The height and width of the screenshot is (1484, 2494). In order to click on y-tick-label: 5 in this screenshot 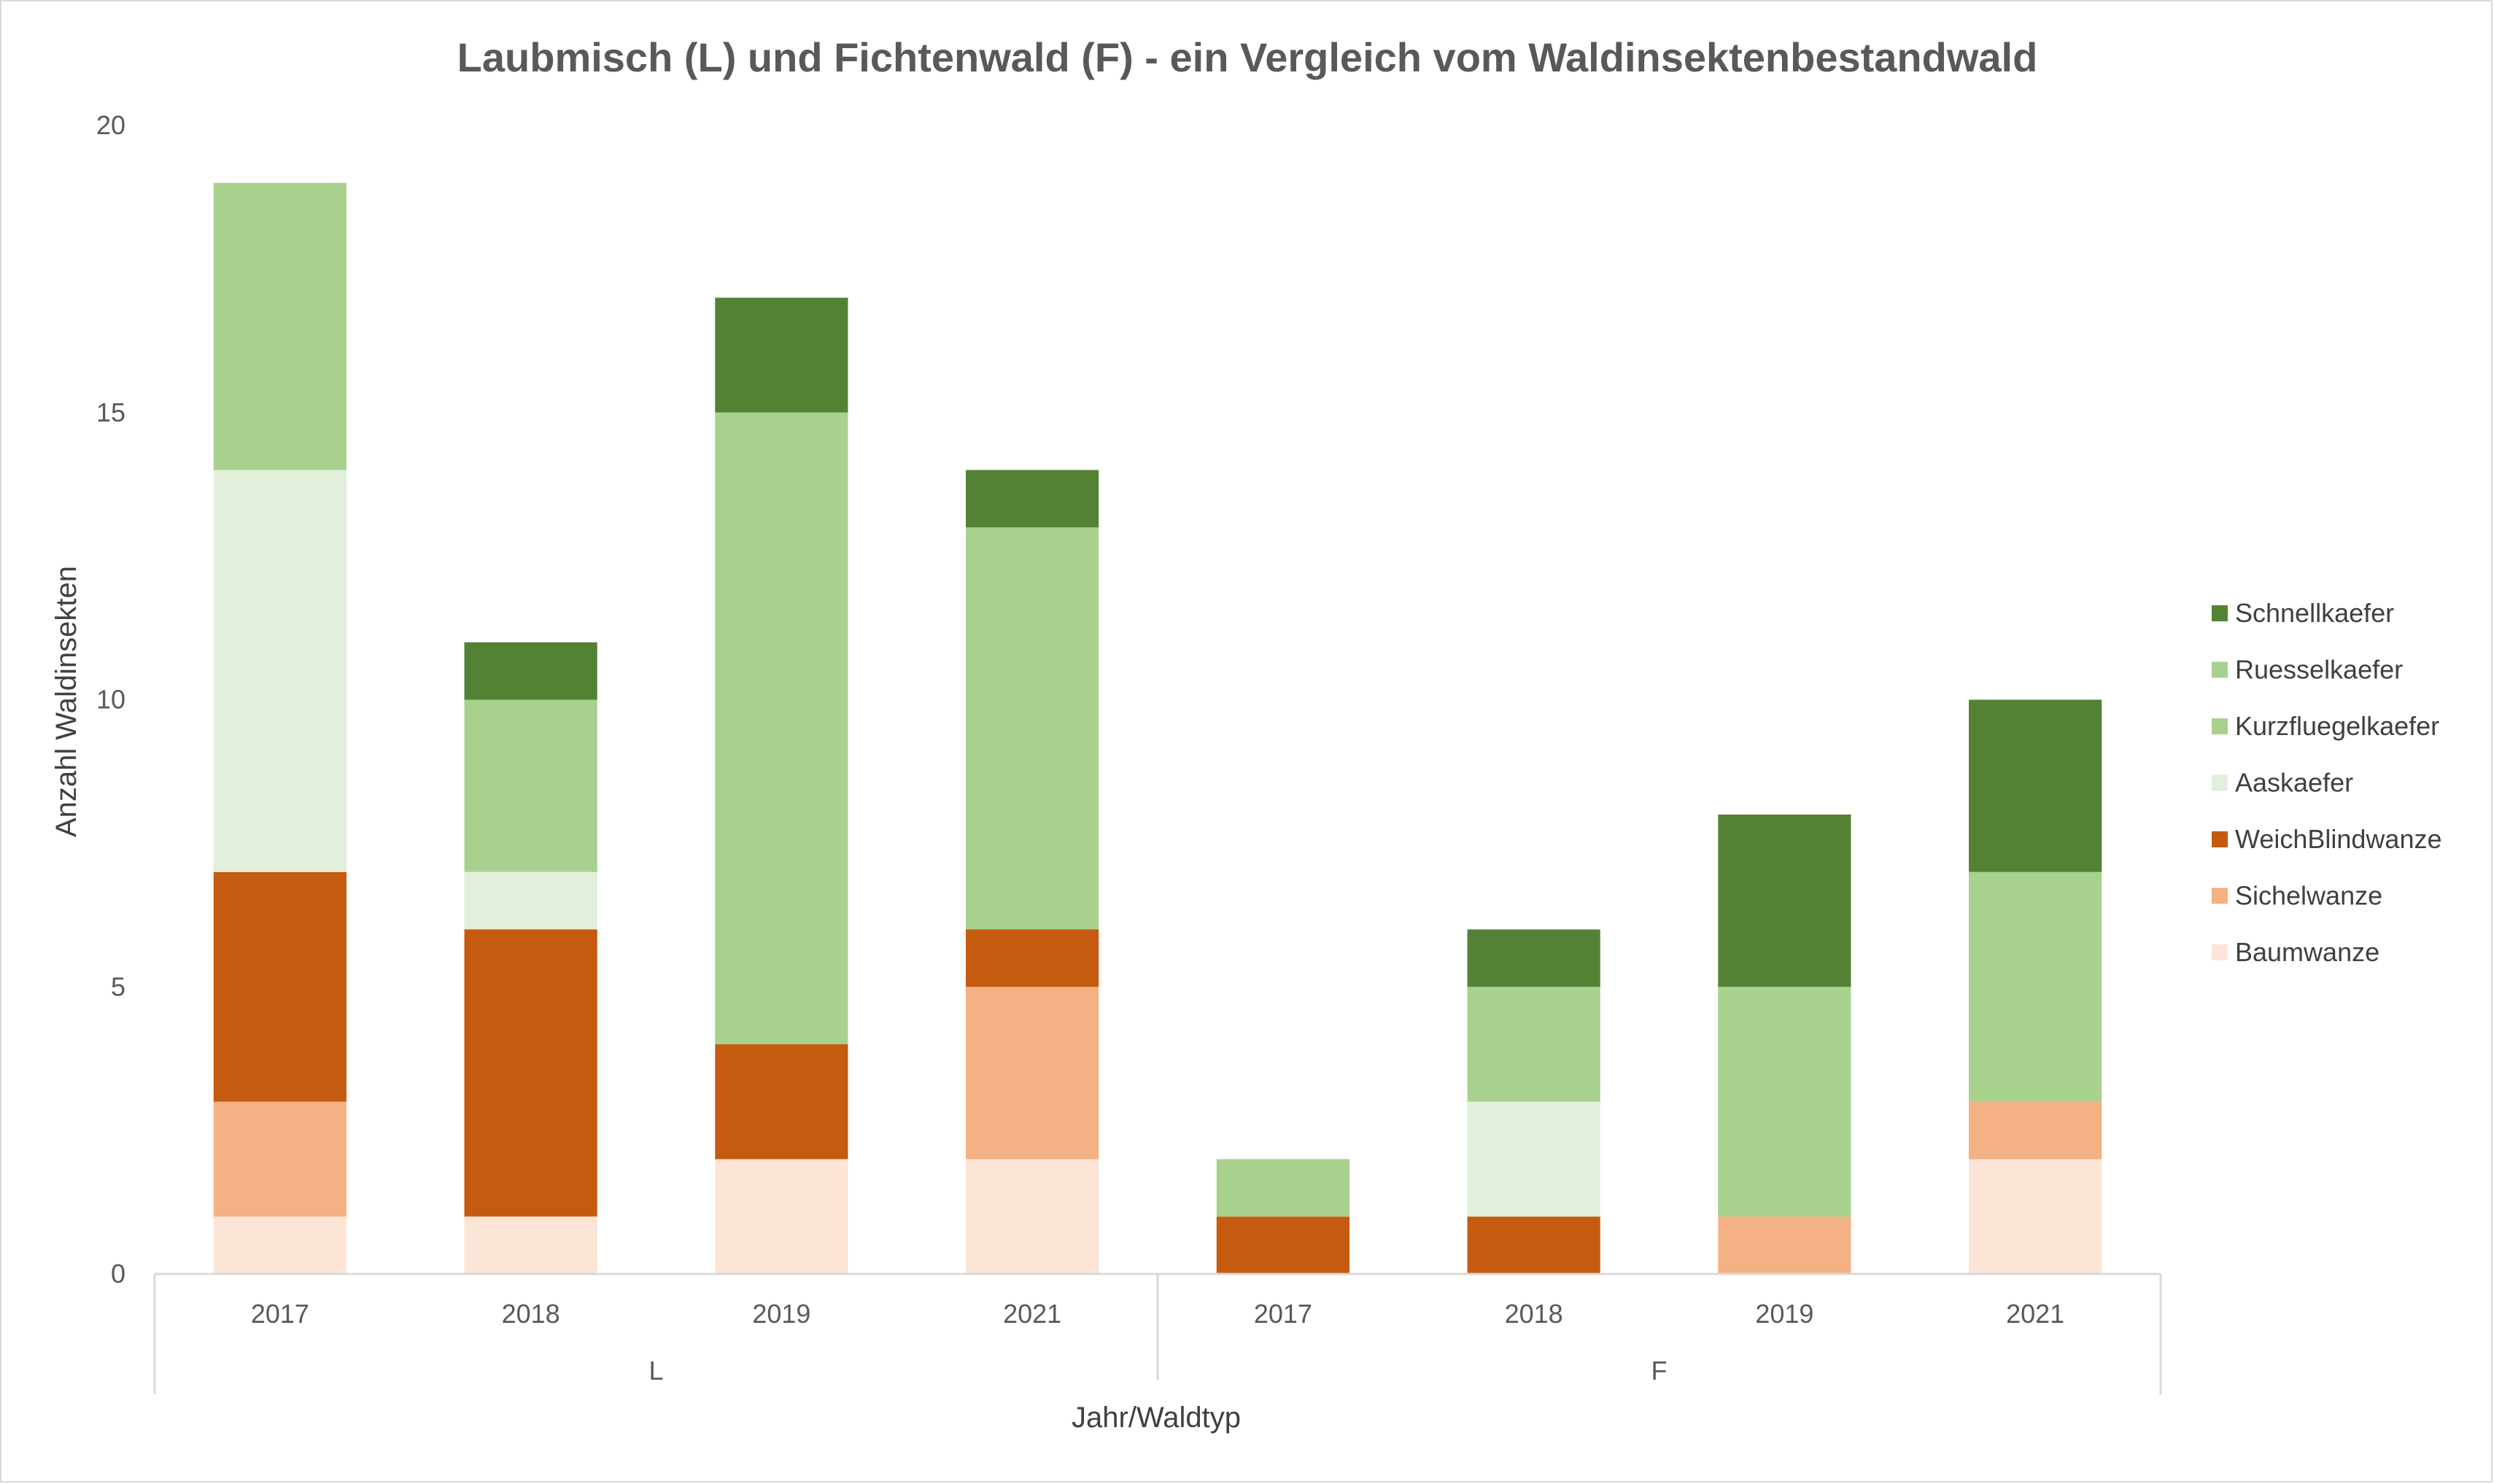, I will do `click(118, 986)`.